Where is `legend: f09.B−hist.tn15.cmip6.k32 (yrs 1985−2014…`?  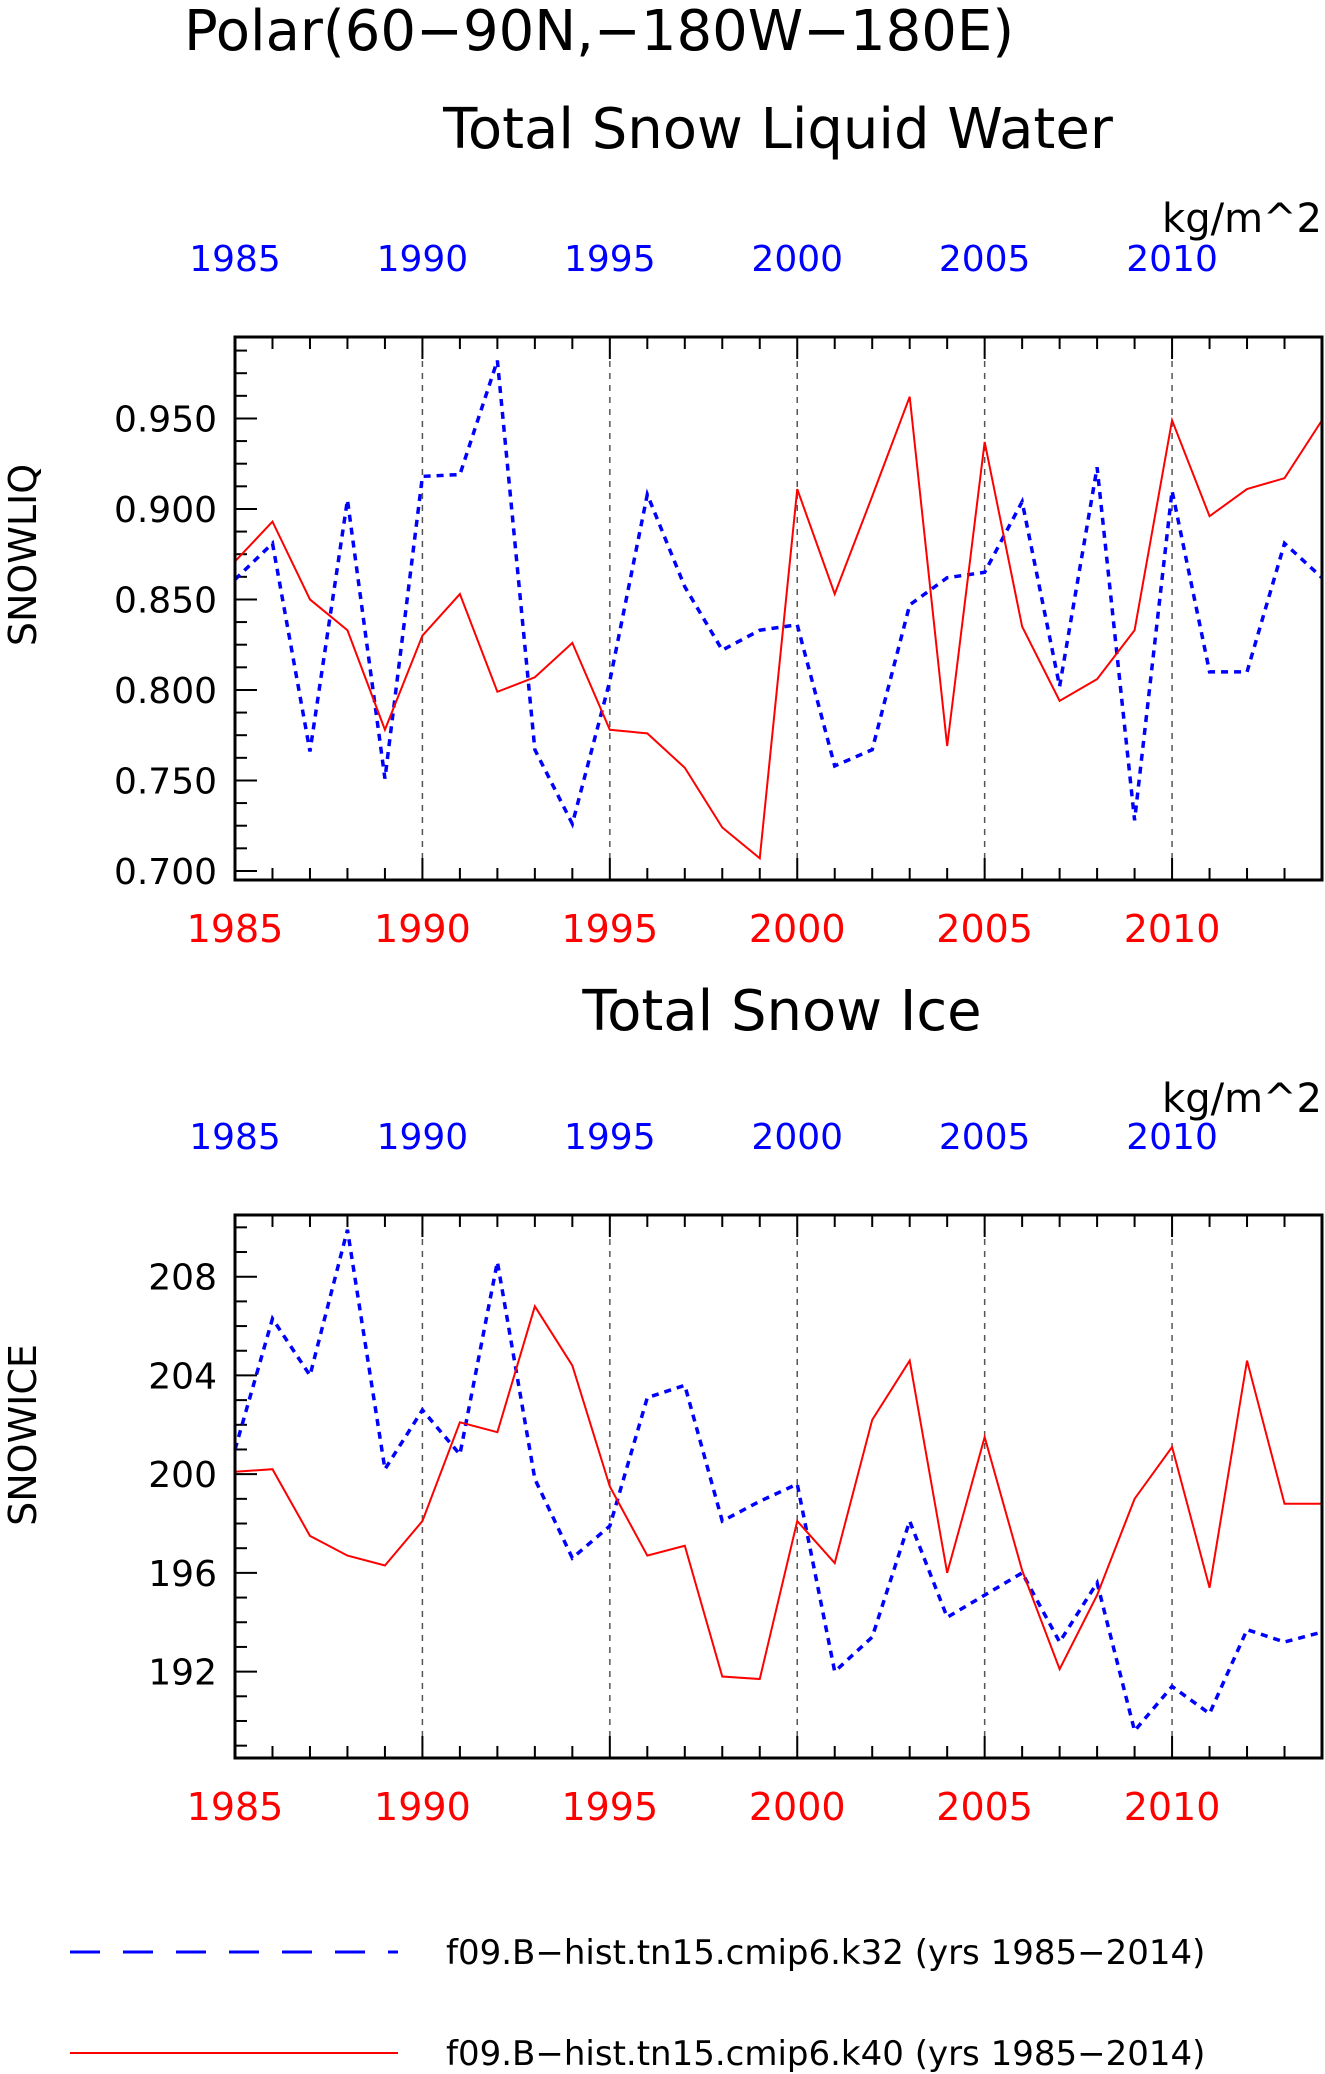
legend: f09.B−hist.tn15.cmip6.k32 (yrs 1985−2014… is located at coordinates (637, 2003).